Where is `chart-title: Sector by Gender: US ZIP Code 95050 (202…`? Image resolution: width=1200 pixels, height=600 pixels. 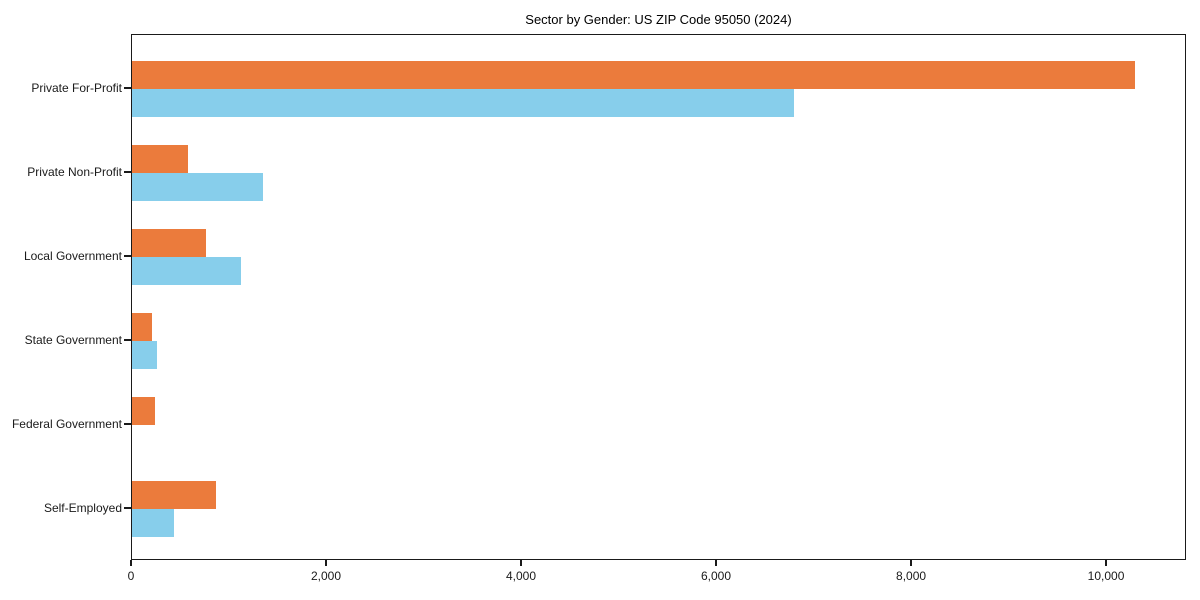
chart-title: Sector by Gender: US ZIP Code 95050 (202… is located at coordinates (658, 19).